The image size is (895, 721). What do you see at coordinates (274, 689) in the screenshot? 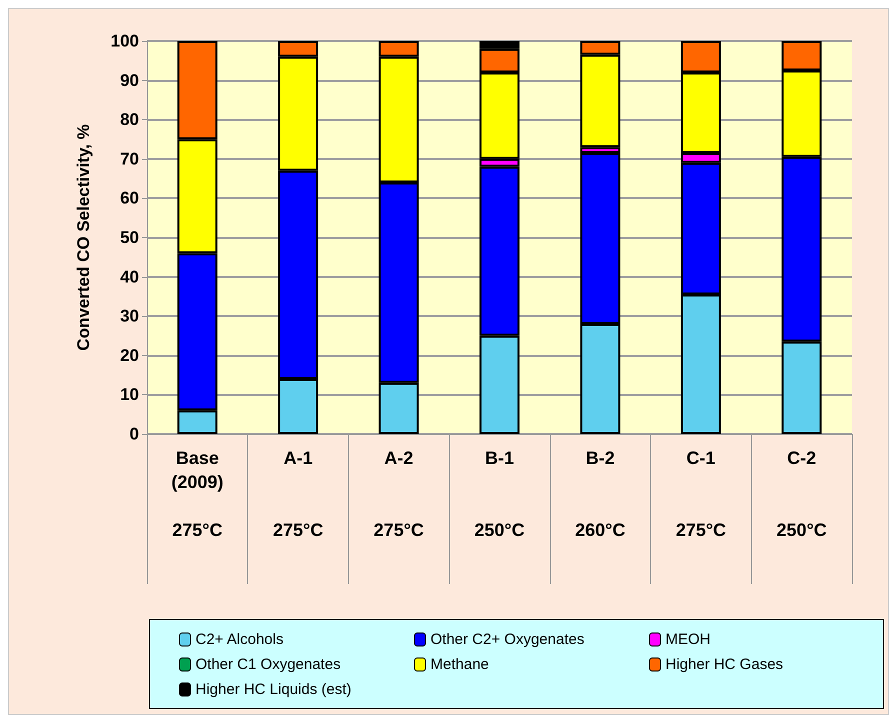
I see `legend-label: Higher HC Liquids (est)` at bounding box center [274, 689].